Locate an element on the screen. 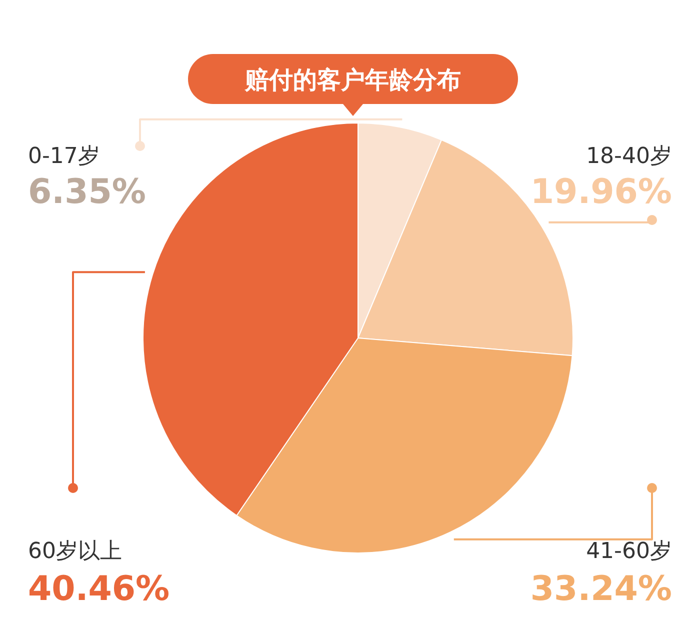 Image resolution: width=700 pixels, height=630 pixels. data-label: 33.24% is located at coordinates (601, 589).